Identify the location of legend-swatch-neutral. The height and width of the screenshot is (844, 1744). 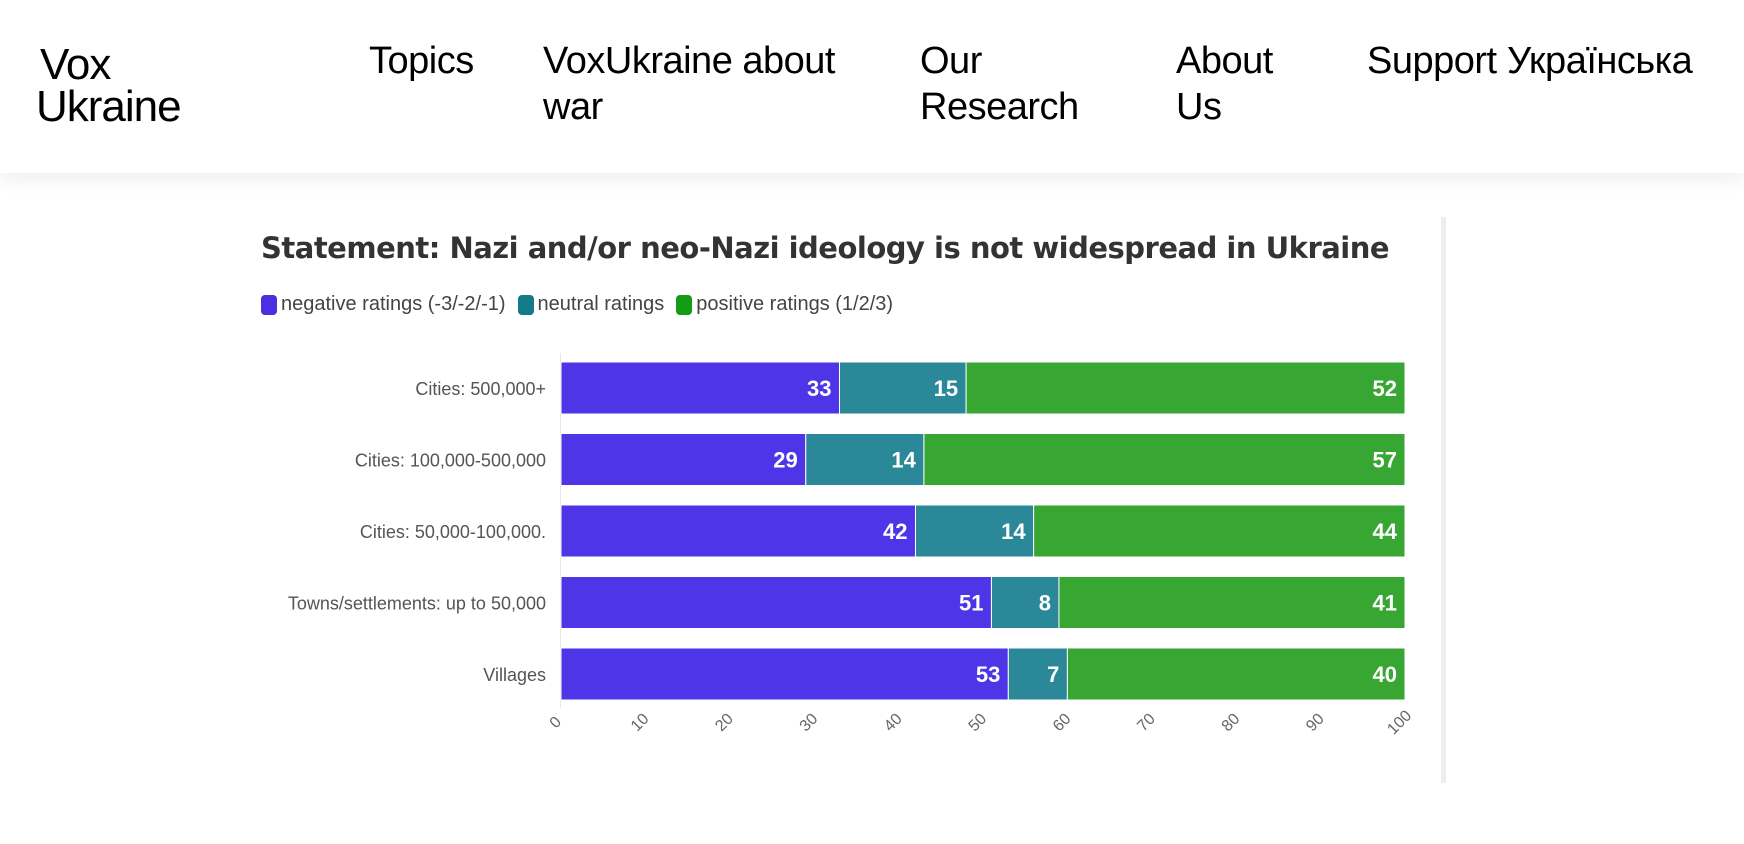
(525, 304).